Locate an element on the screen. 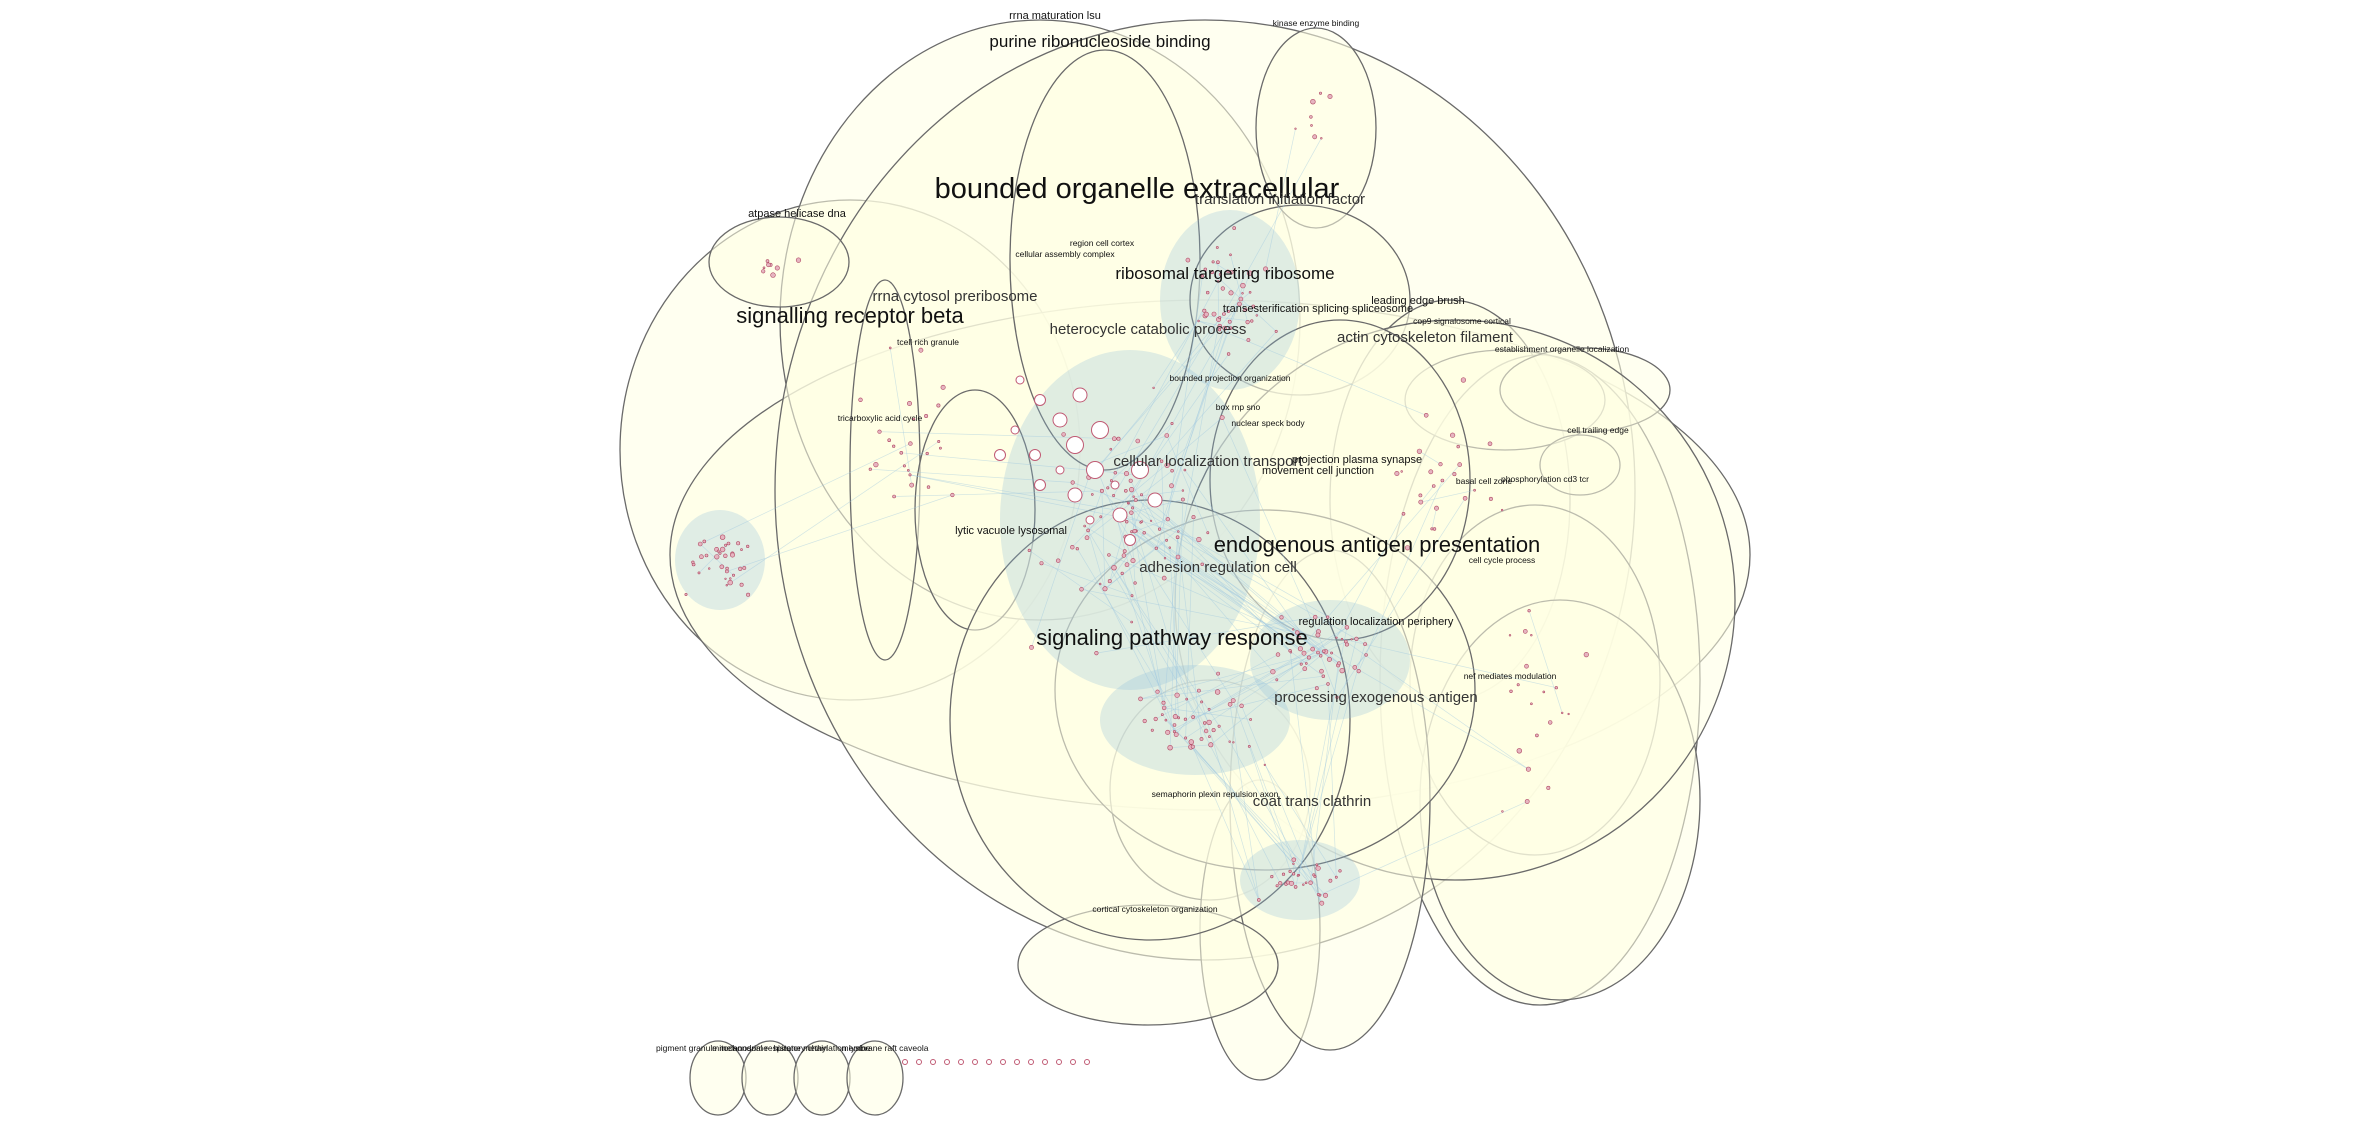 Image resolution: width=2355 pixels, height=1122 pixels. cluster-outline is located at coordinates (875, 1078).